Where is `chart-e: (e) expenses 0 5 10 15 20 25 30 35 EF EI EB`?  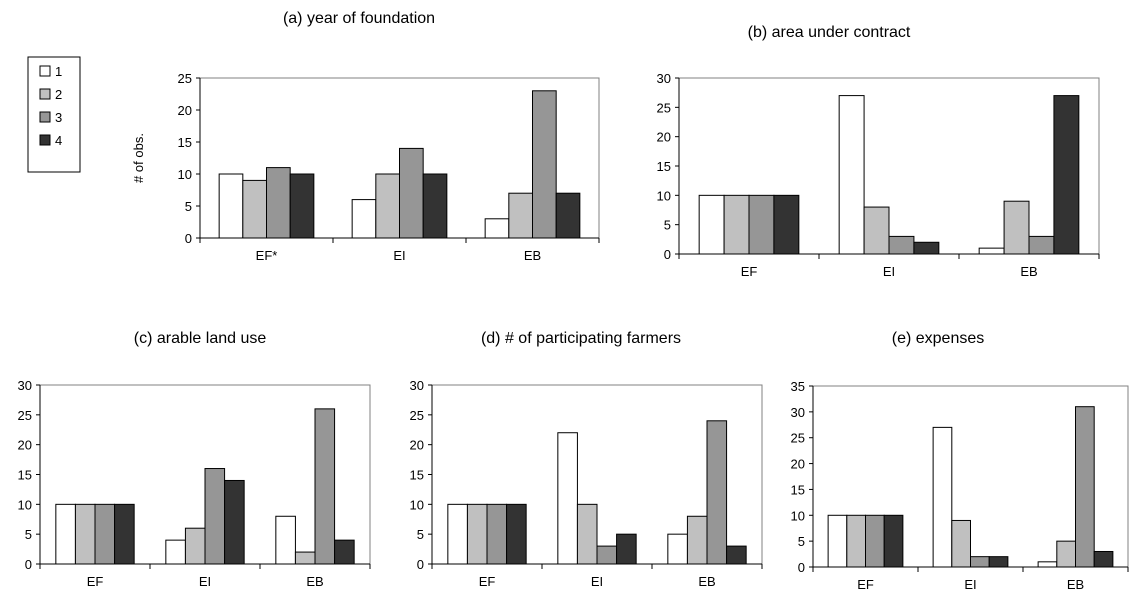 chart-e: (e) expenses 0 5 10 15 20 25 30 35 EF EI EB is located at coordinates (960, 461).